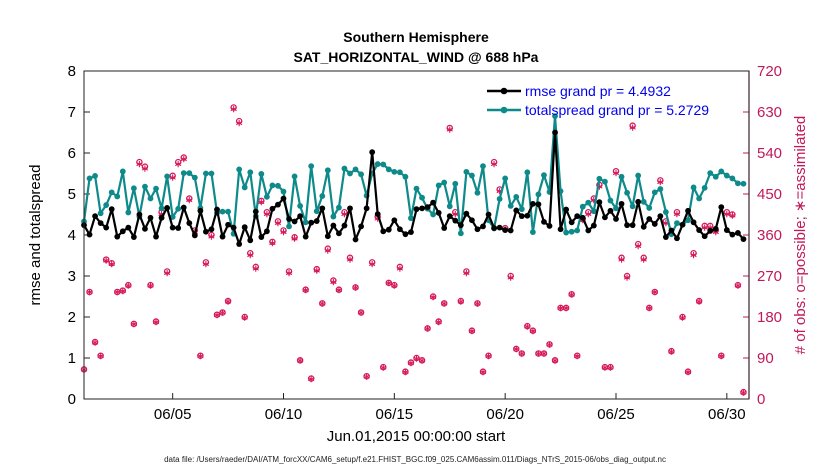 The image size is (830, 470). I want to click on y-right-tick-label: 0, so click(761, 399).